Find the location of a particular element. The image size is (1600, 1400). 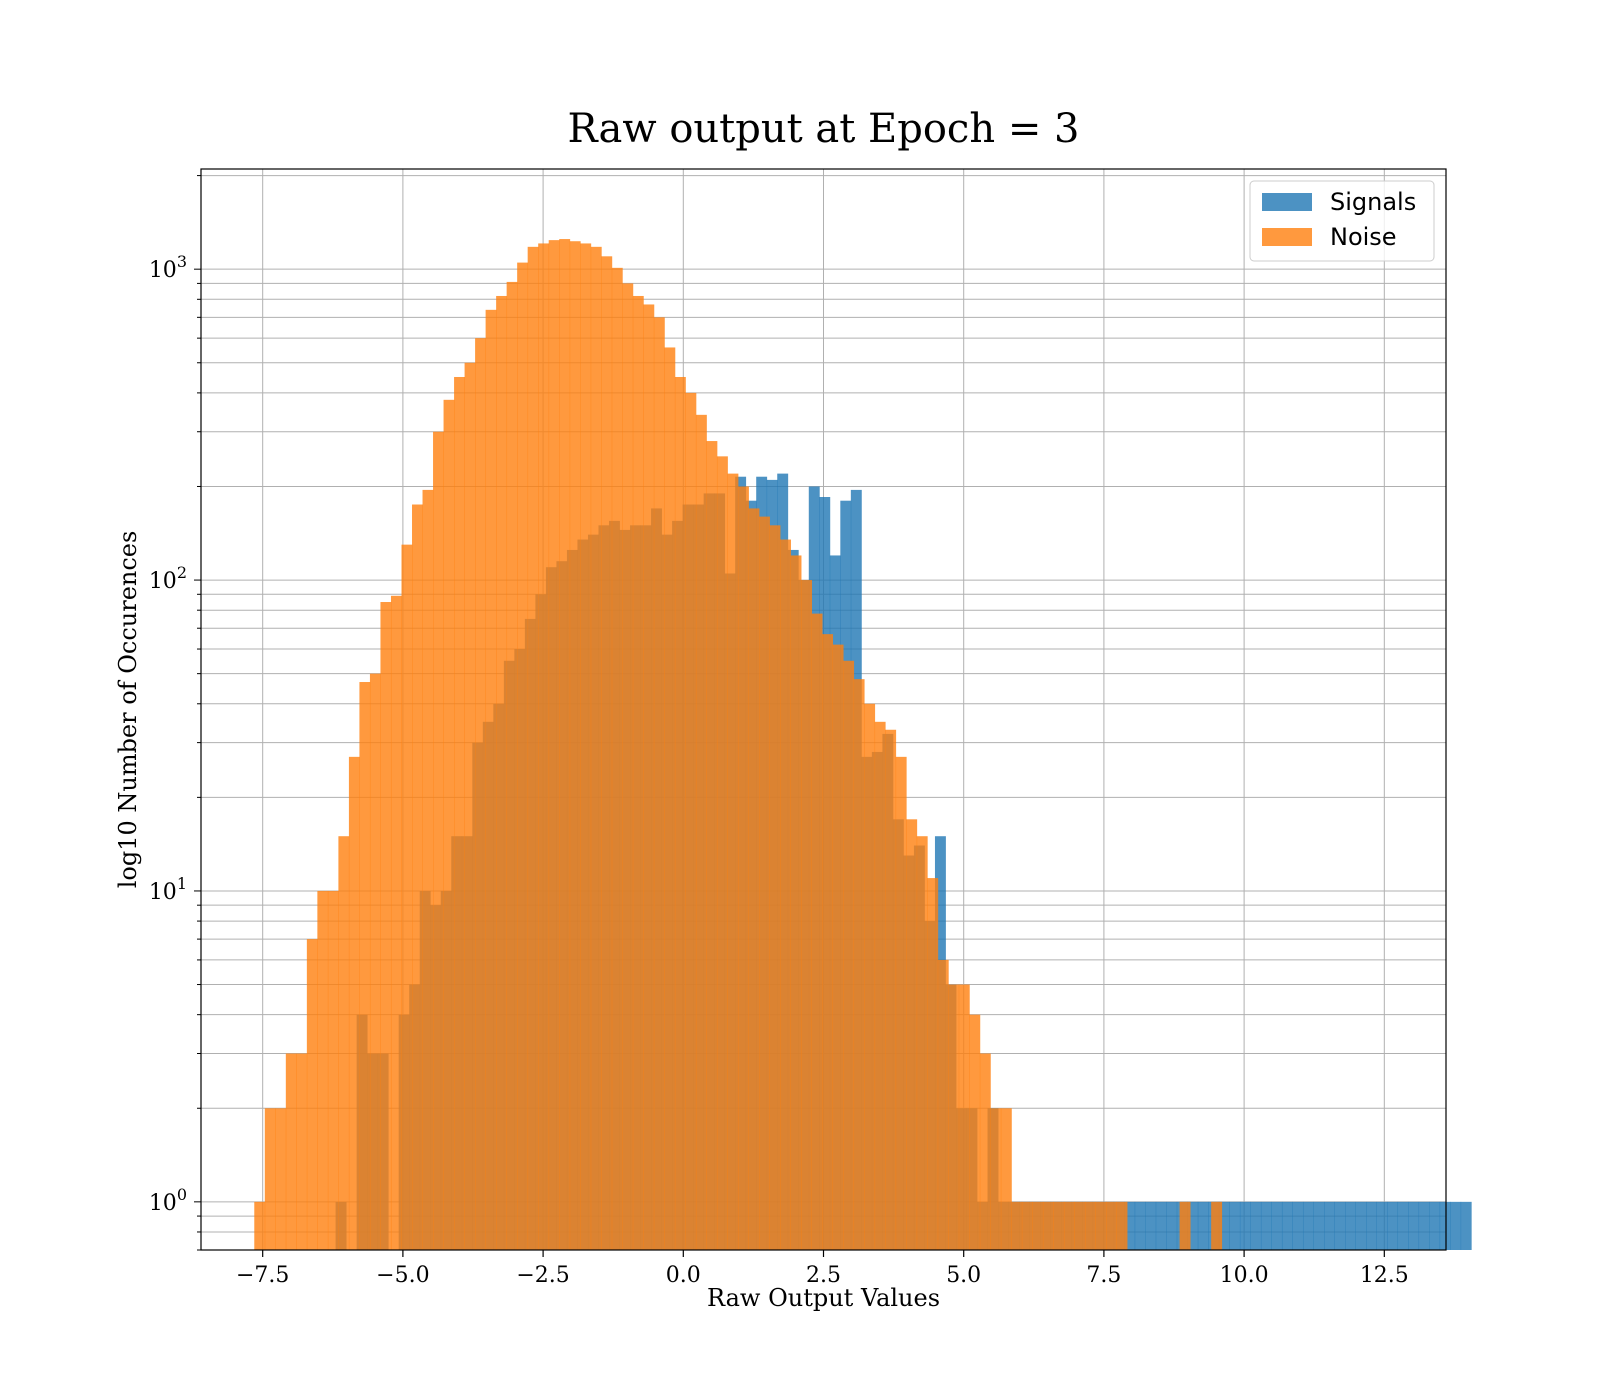

x-tick-label: 2.5 is located at coordinates (823, 1275).